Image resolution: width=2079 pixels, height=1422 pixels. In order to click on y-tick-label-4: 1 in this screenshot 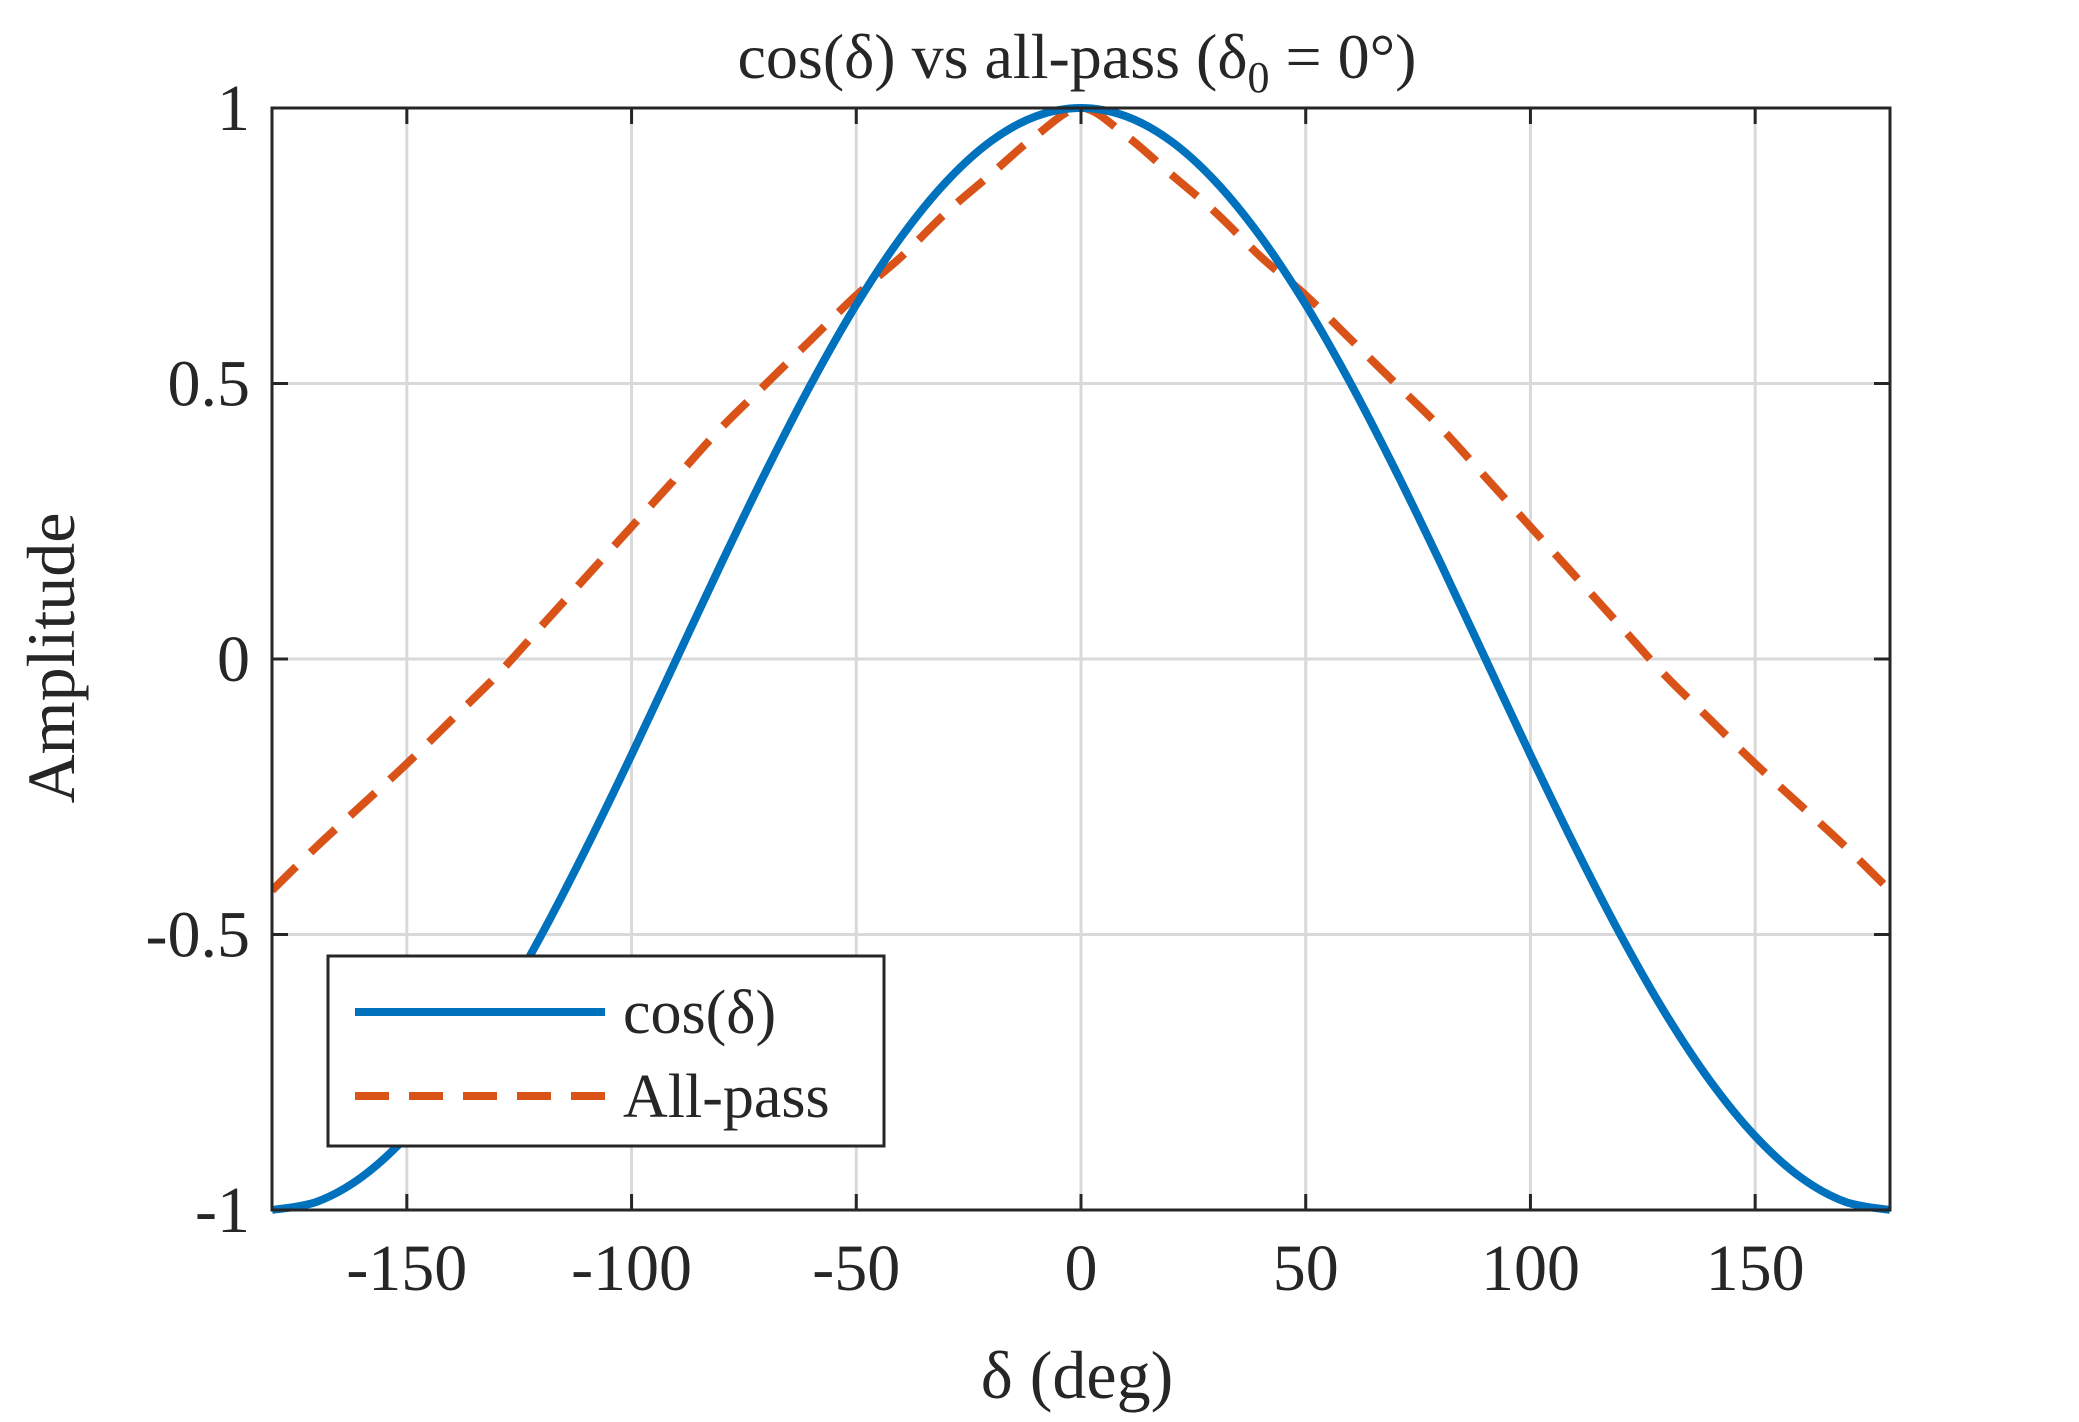, I will do `click(233, 108)`.